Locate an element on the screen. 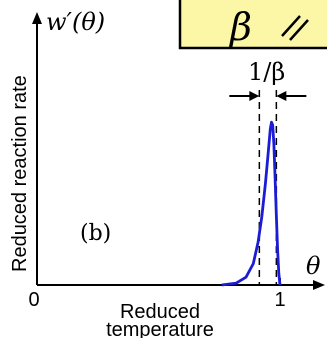 The height and width of the screenshot is (338, 327). inset-symbol: β is located at coordinates (240, 27).